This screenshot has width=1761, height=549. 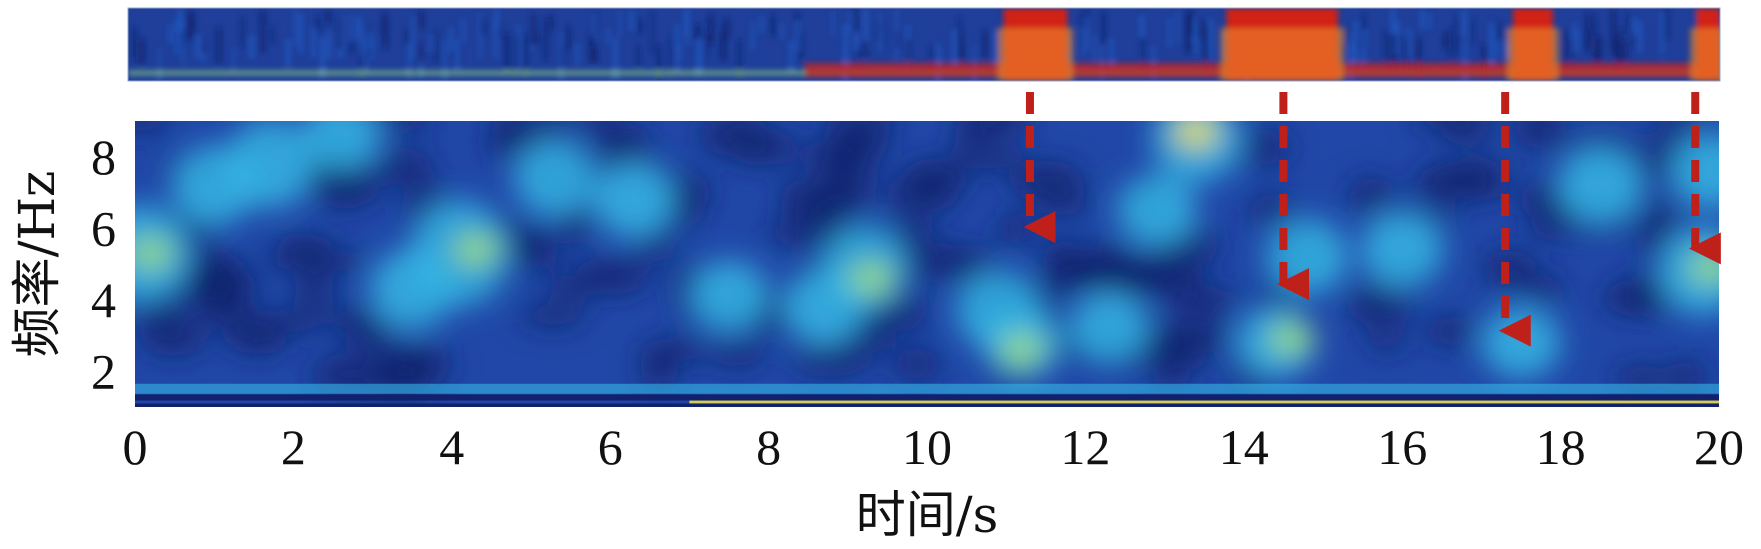 I want to click on x-axis-ticks: 0 2 4 6 8 10 12 14 16 18 20, so click(x=934, y=447).